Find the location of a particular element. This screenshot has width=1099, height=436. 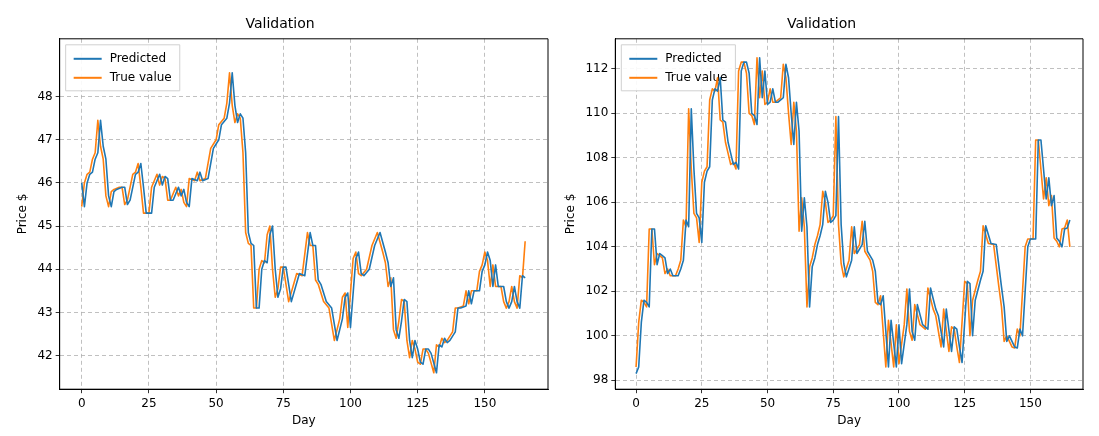

y-tick-label: 108 is located at coordinates (597, 156).